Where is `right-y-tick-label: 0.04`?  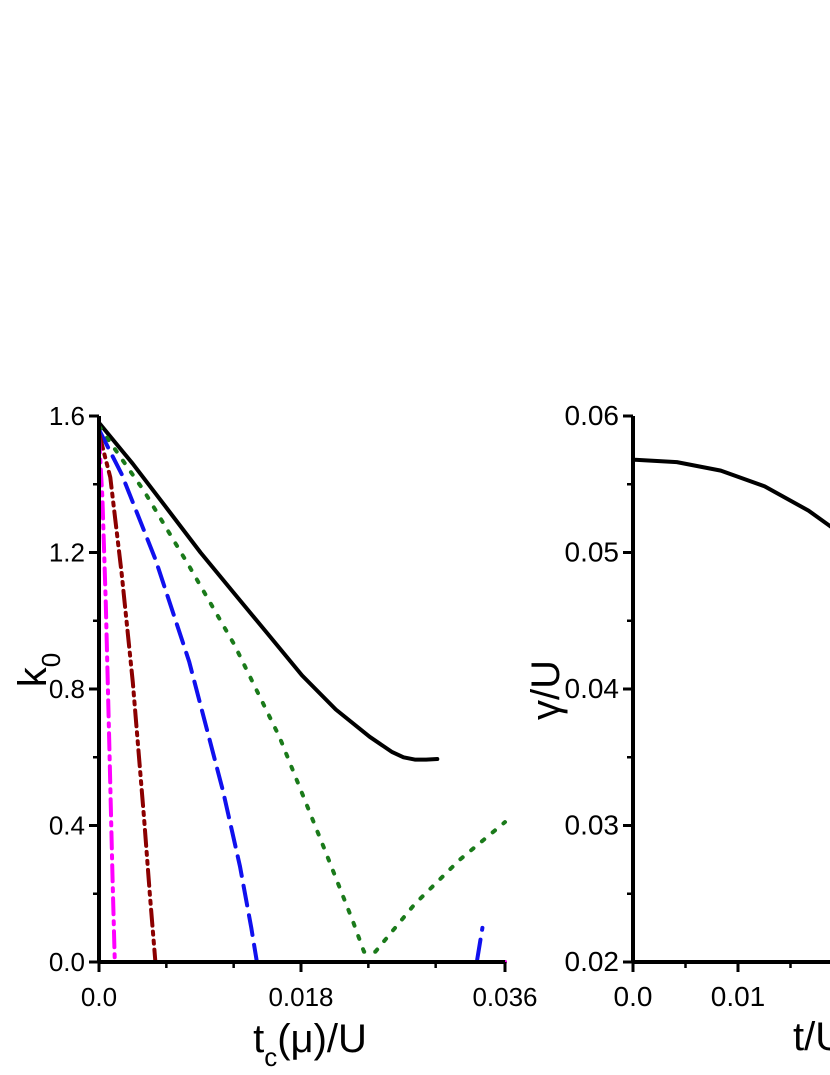
right-y-tick-label: 0.04 is located at coordinates (592, 688).